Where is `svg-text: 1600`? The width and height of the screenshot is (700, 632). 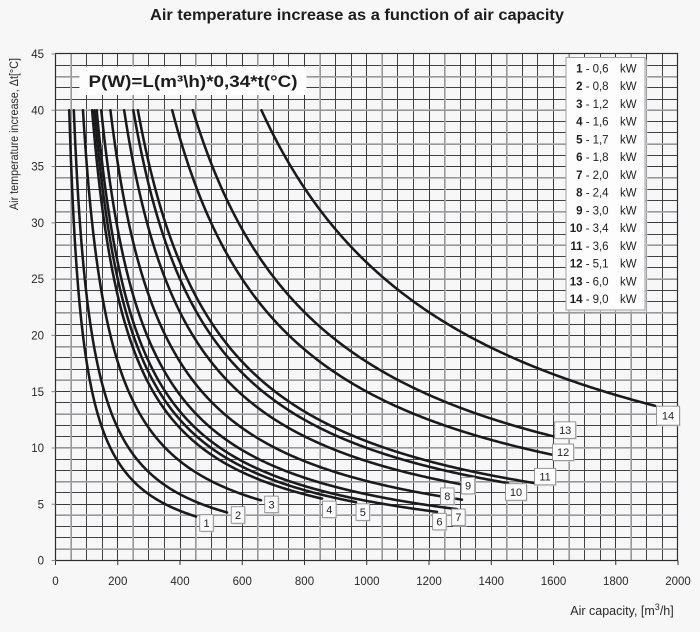 svg-text: 1600 is located at coordinates (554, 582).